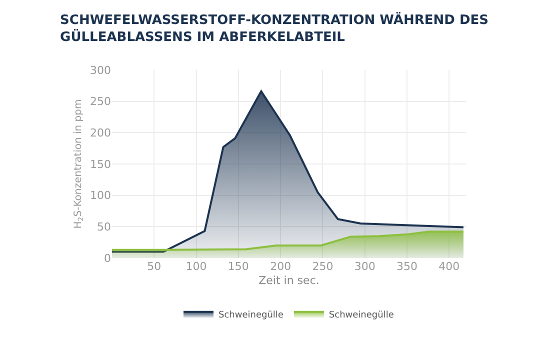  Describe the element at coordinates (289, 281) in the screenshot. I see `x-axis-title: Zeit in sec.` at that location.